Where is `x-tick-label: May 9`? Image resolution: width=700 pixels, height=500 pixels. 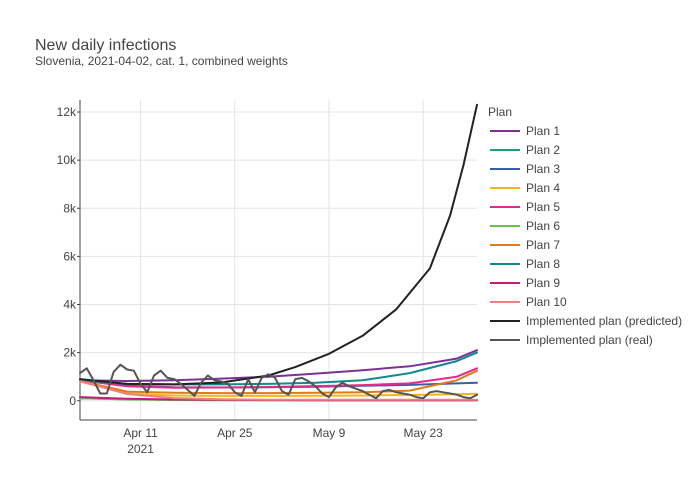 x-tick-label: May 9 is located at coordinates (329, 433).